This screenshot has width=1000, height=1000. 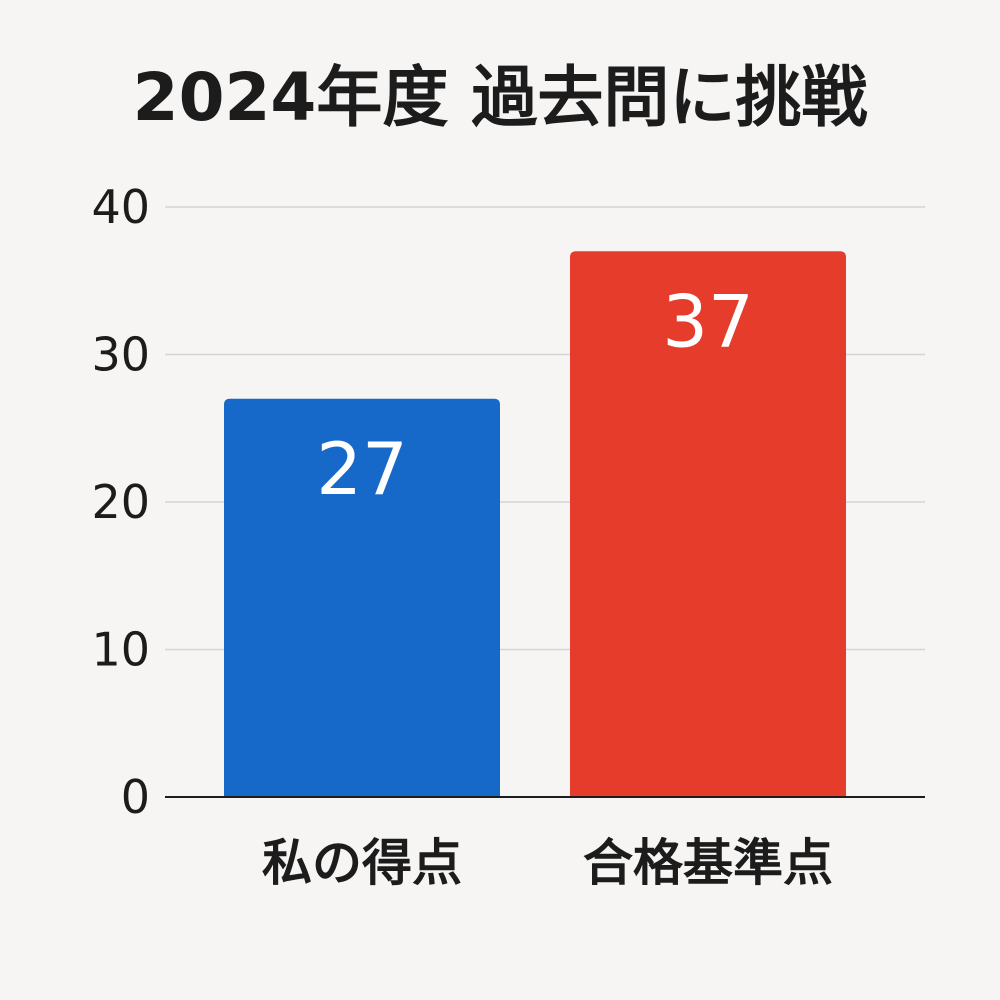 What do you see at coordinates (135, 797) in the screenshot?
I see `y-tick-label: 0` at bounding box center [135, 797].